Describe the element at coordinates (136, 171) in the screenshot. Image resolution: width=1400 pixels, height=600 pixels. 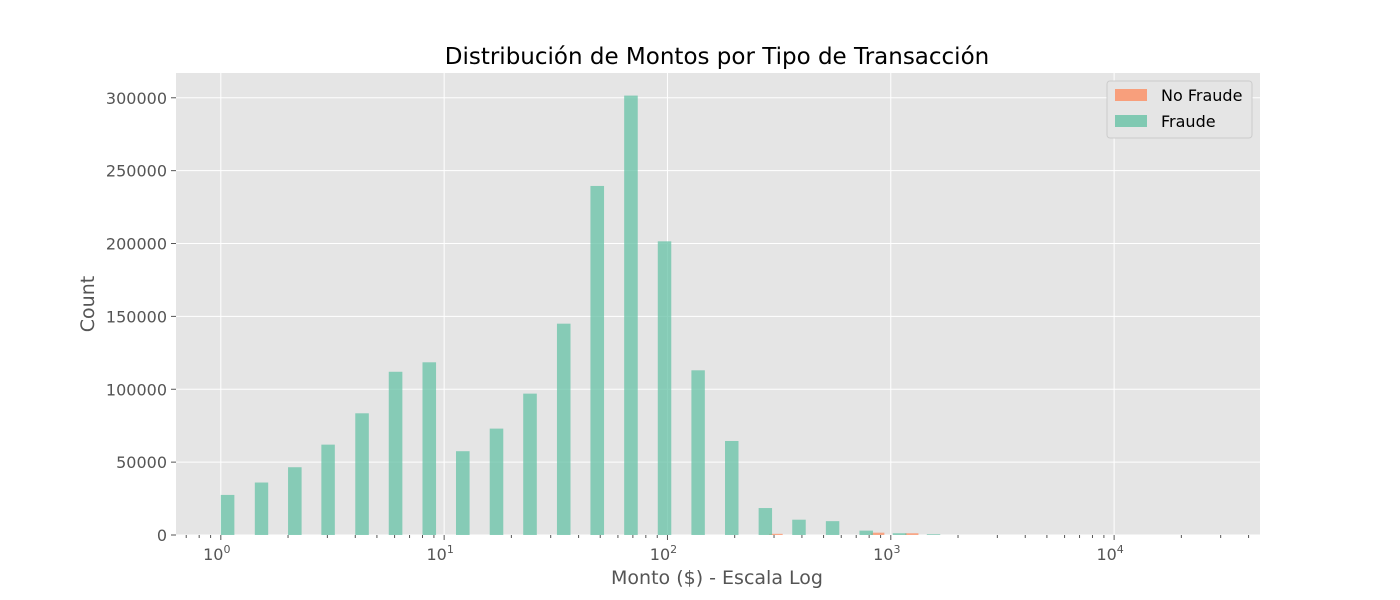
I see `y-tick-label: 250000` at that location.